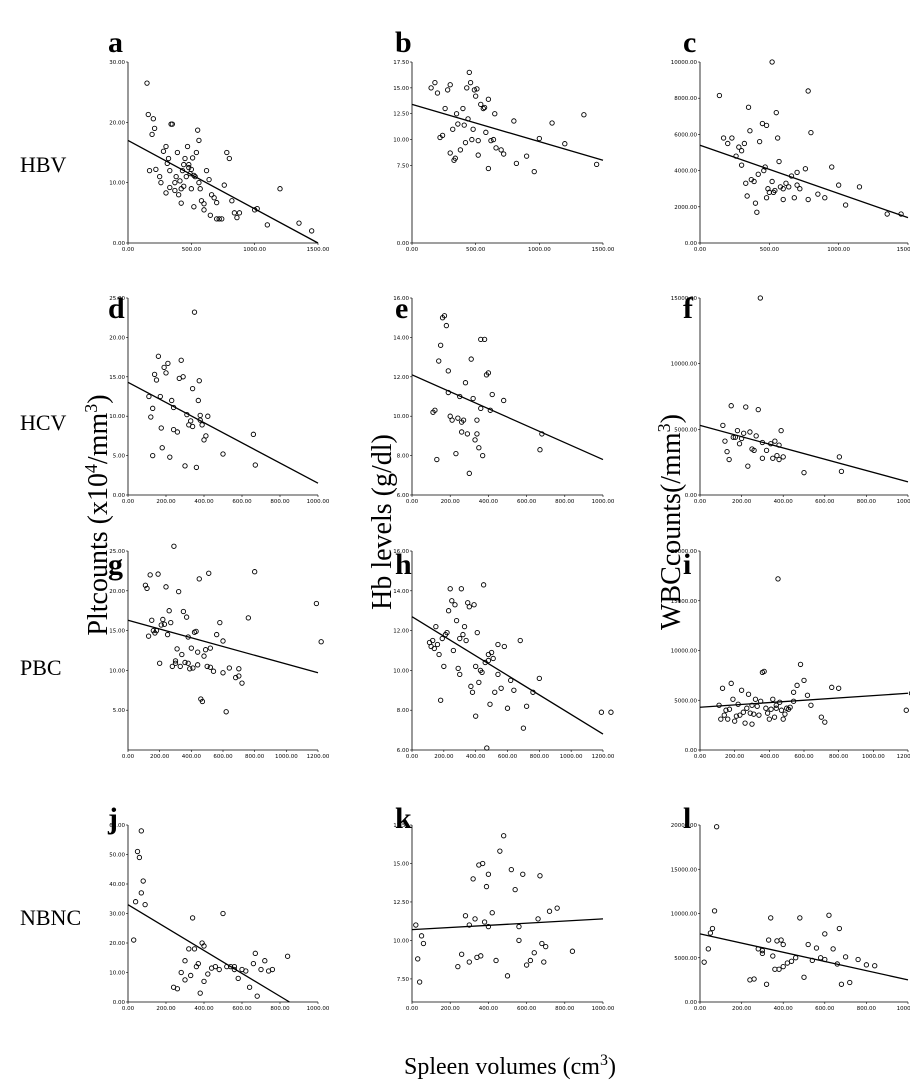 The height and width of the screenshot is (1088, 910). Describe the element at coordinates (43, 422) in the screenshot. I see `row-label-hcv: HCV` at that location.